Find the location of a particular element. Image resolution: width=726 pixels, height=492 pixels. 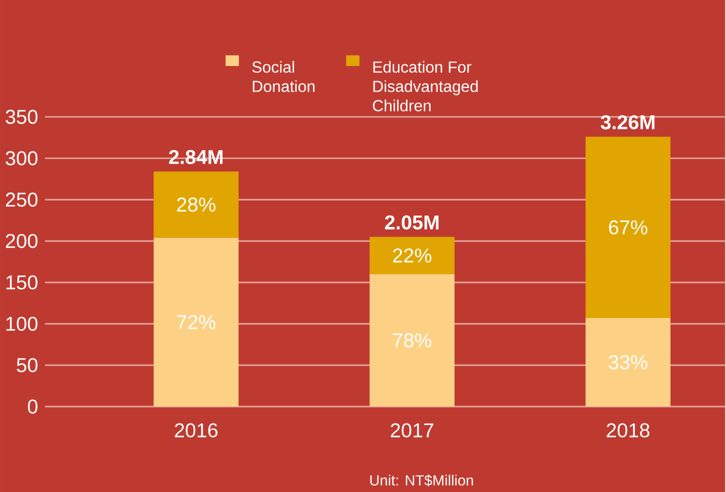

y-tick-label: 0 is located at coordinates (33, 406).